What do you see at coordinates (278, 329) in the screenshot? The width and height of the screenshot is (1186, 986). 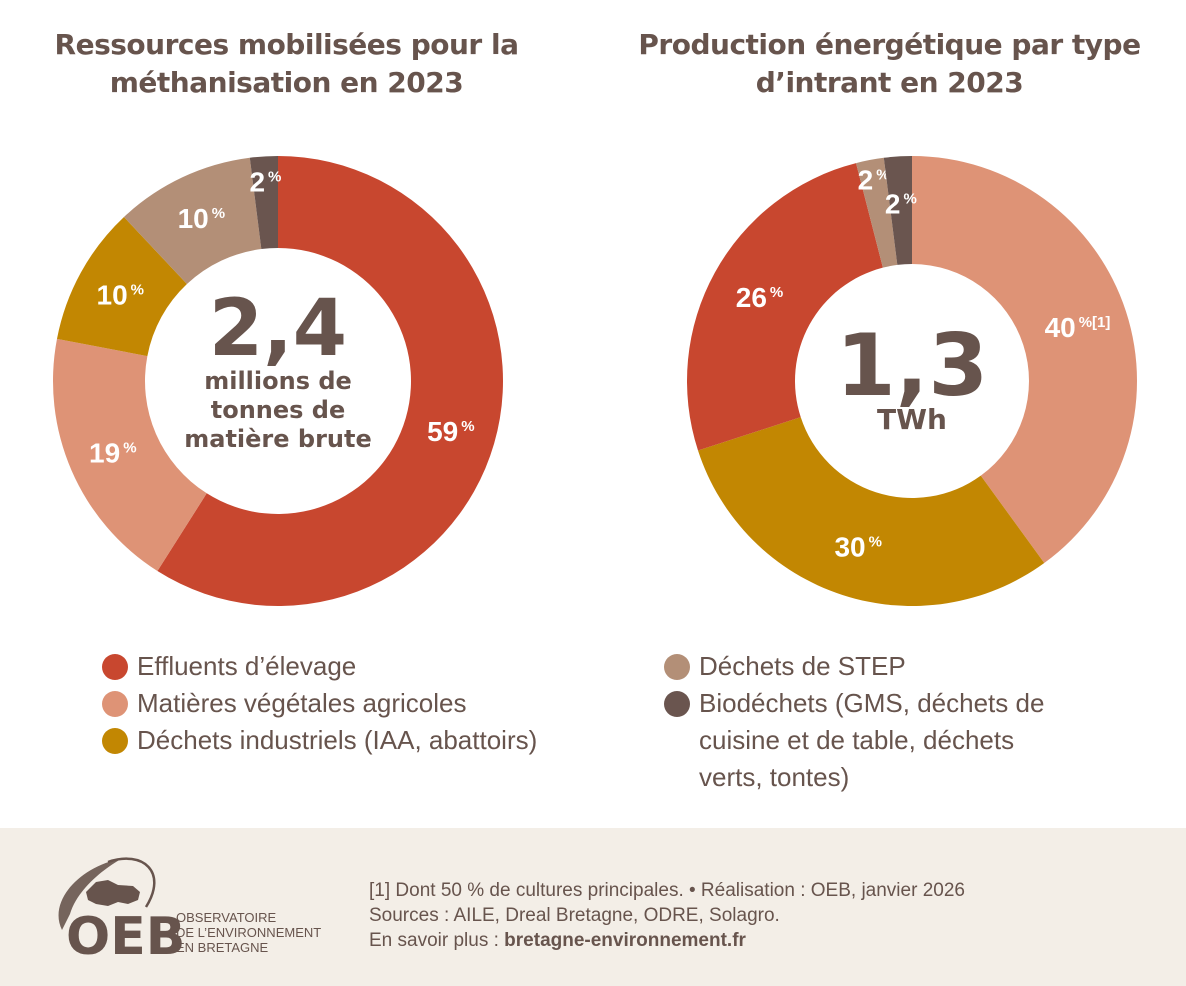 I see `center-value: 2,4` at bounding box center [278, 329].